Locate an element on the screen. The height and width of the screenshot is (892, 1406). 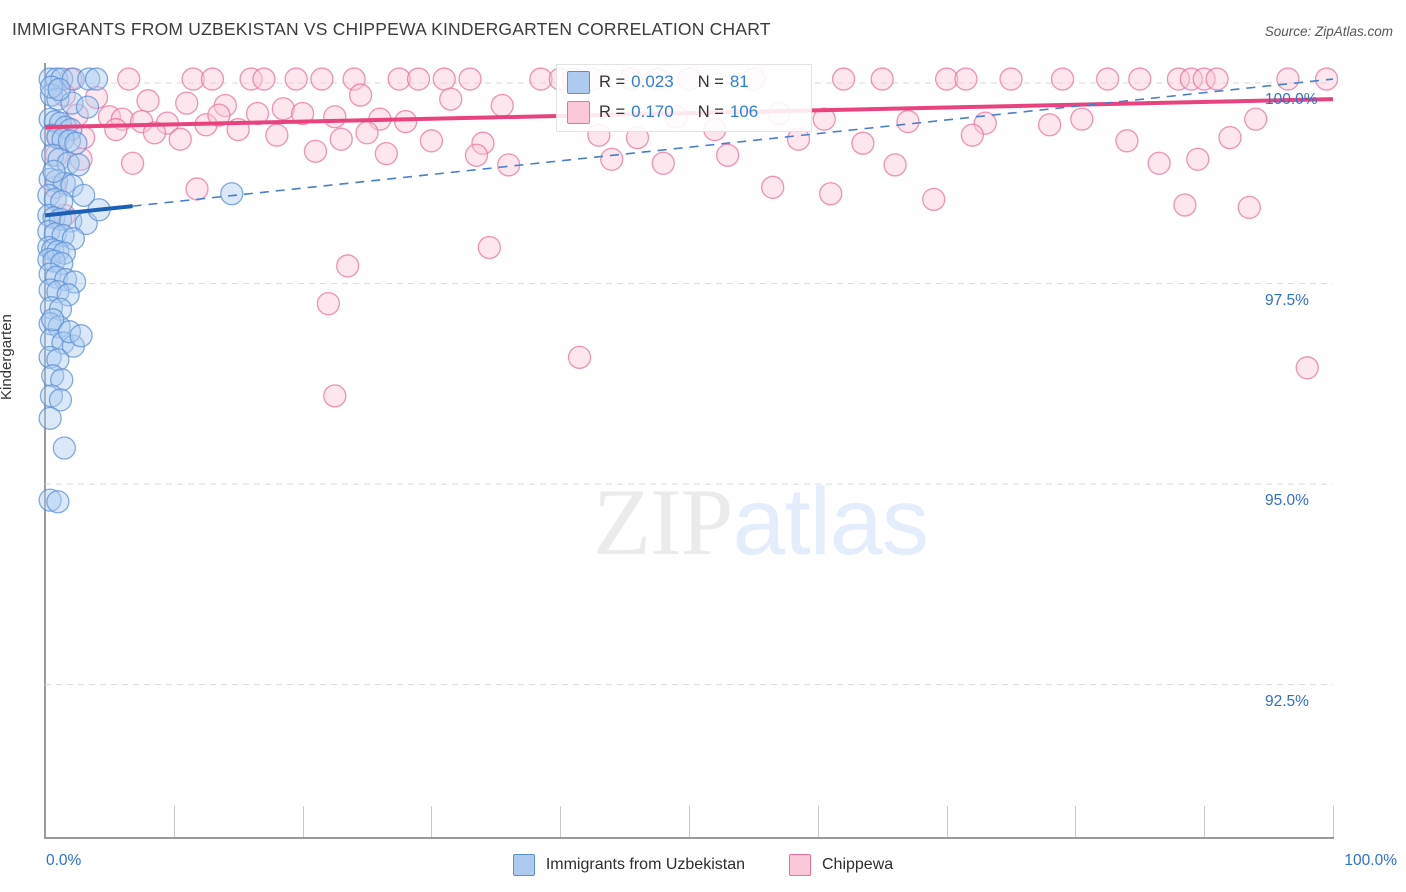
legend-item-chippewa: Chippewa is located at coordinates (841, 865).